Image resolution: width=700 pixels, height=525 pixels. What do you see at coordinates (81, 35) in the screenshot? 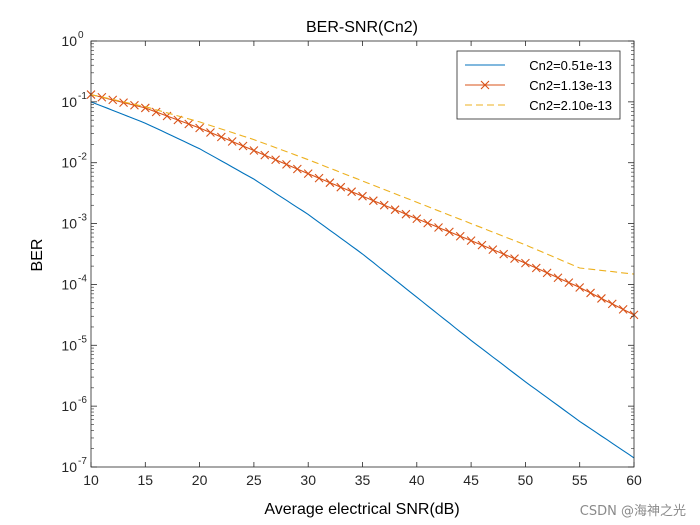
I see `y-tick-exponent: 0` at bounding box center [81, 35].